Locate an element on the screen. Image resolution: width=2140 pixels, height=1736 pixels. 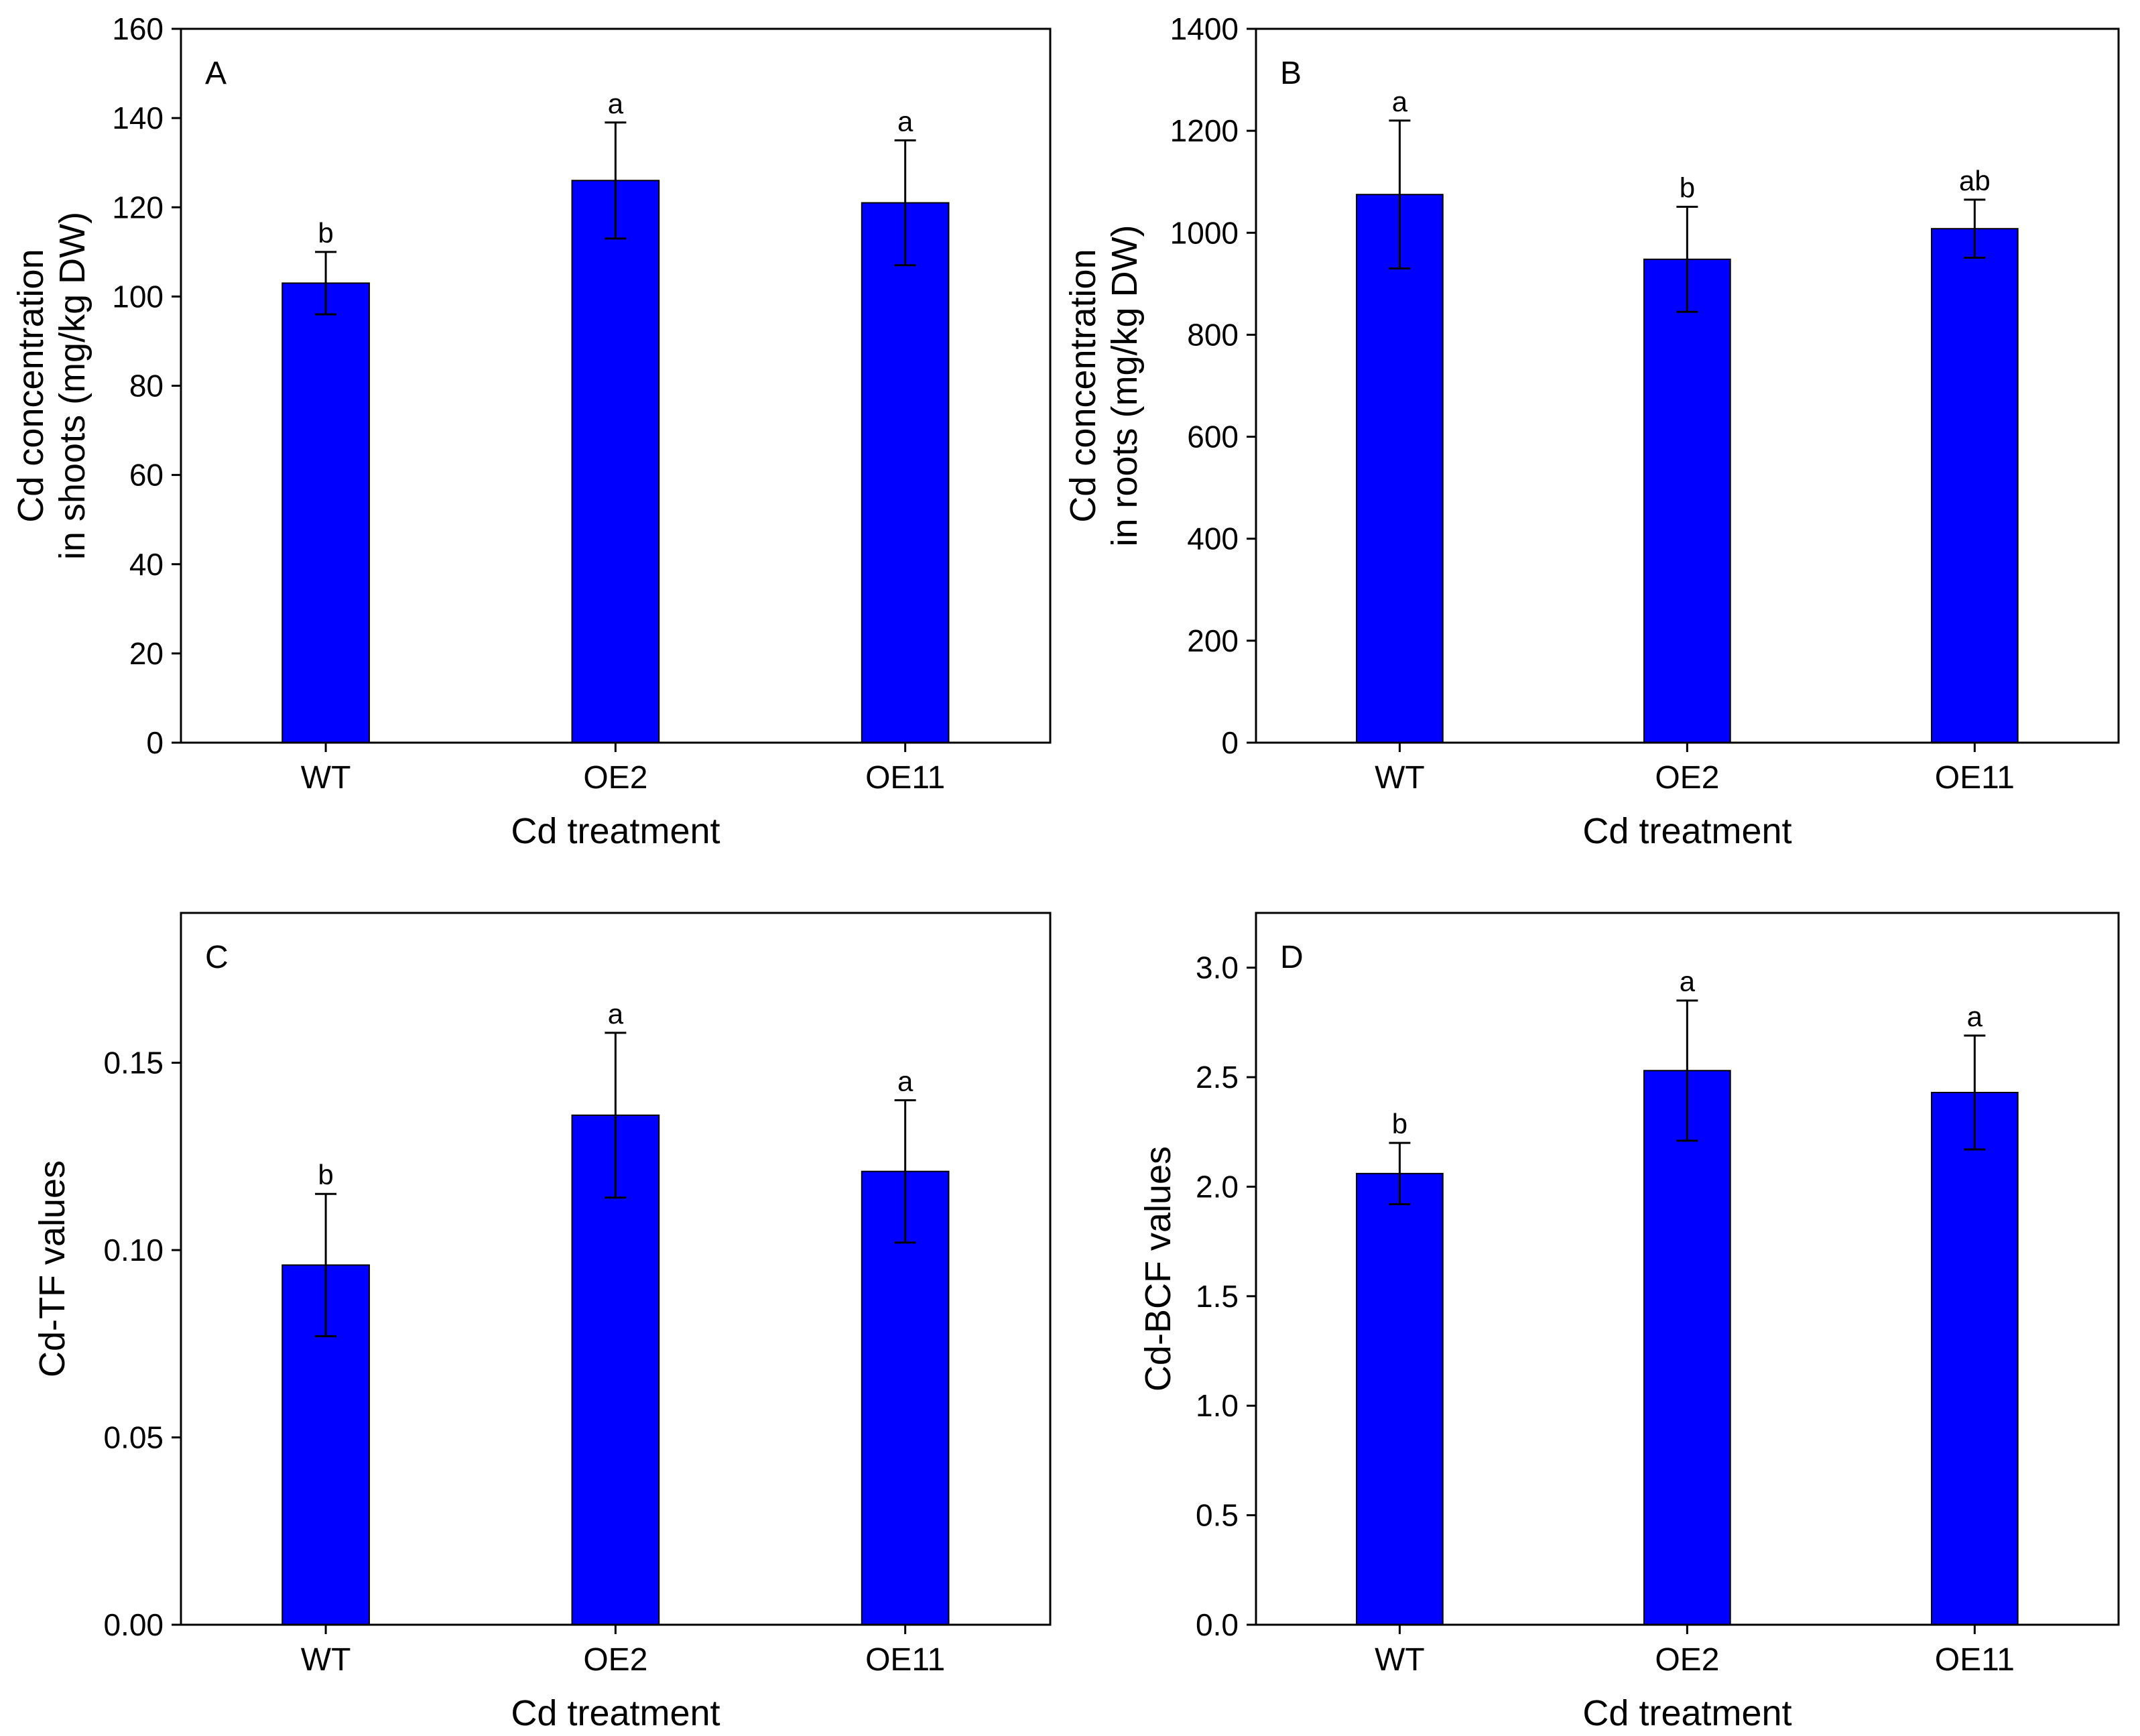
panel-label: B is located at coordinates (1291, 73).